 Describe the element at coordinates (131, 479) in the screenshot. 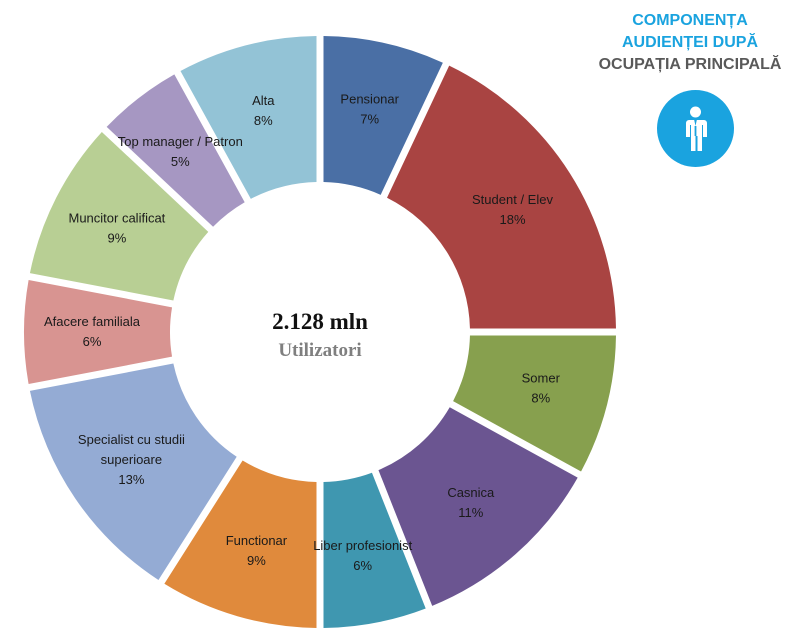

I see `slice-pct-specialist-cu-studii-superioare: 13%` at that location.